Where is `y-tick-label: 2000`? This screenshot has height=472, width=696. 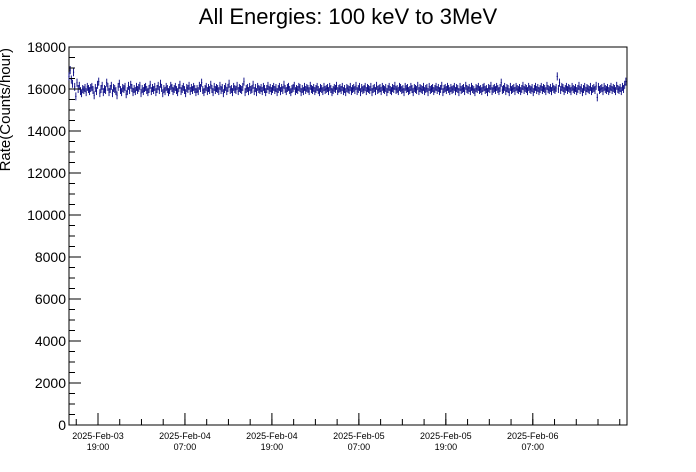
y-tick-label: 2000 is located at coordinates (50, 383).